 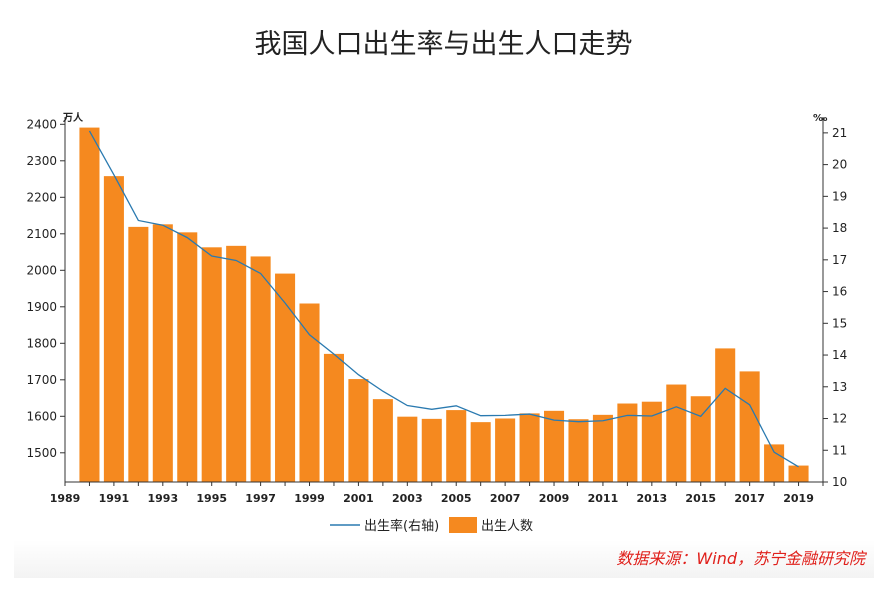 I want to click on right-tick-label: 20, so click(x=839, y=165).